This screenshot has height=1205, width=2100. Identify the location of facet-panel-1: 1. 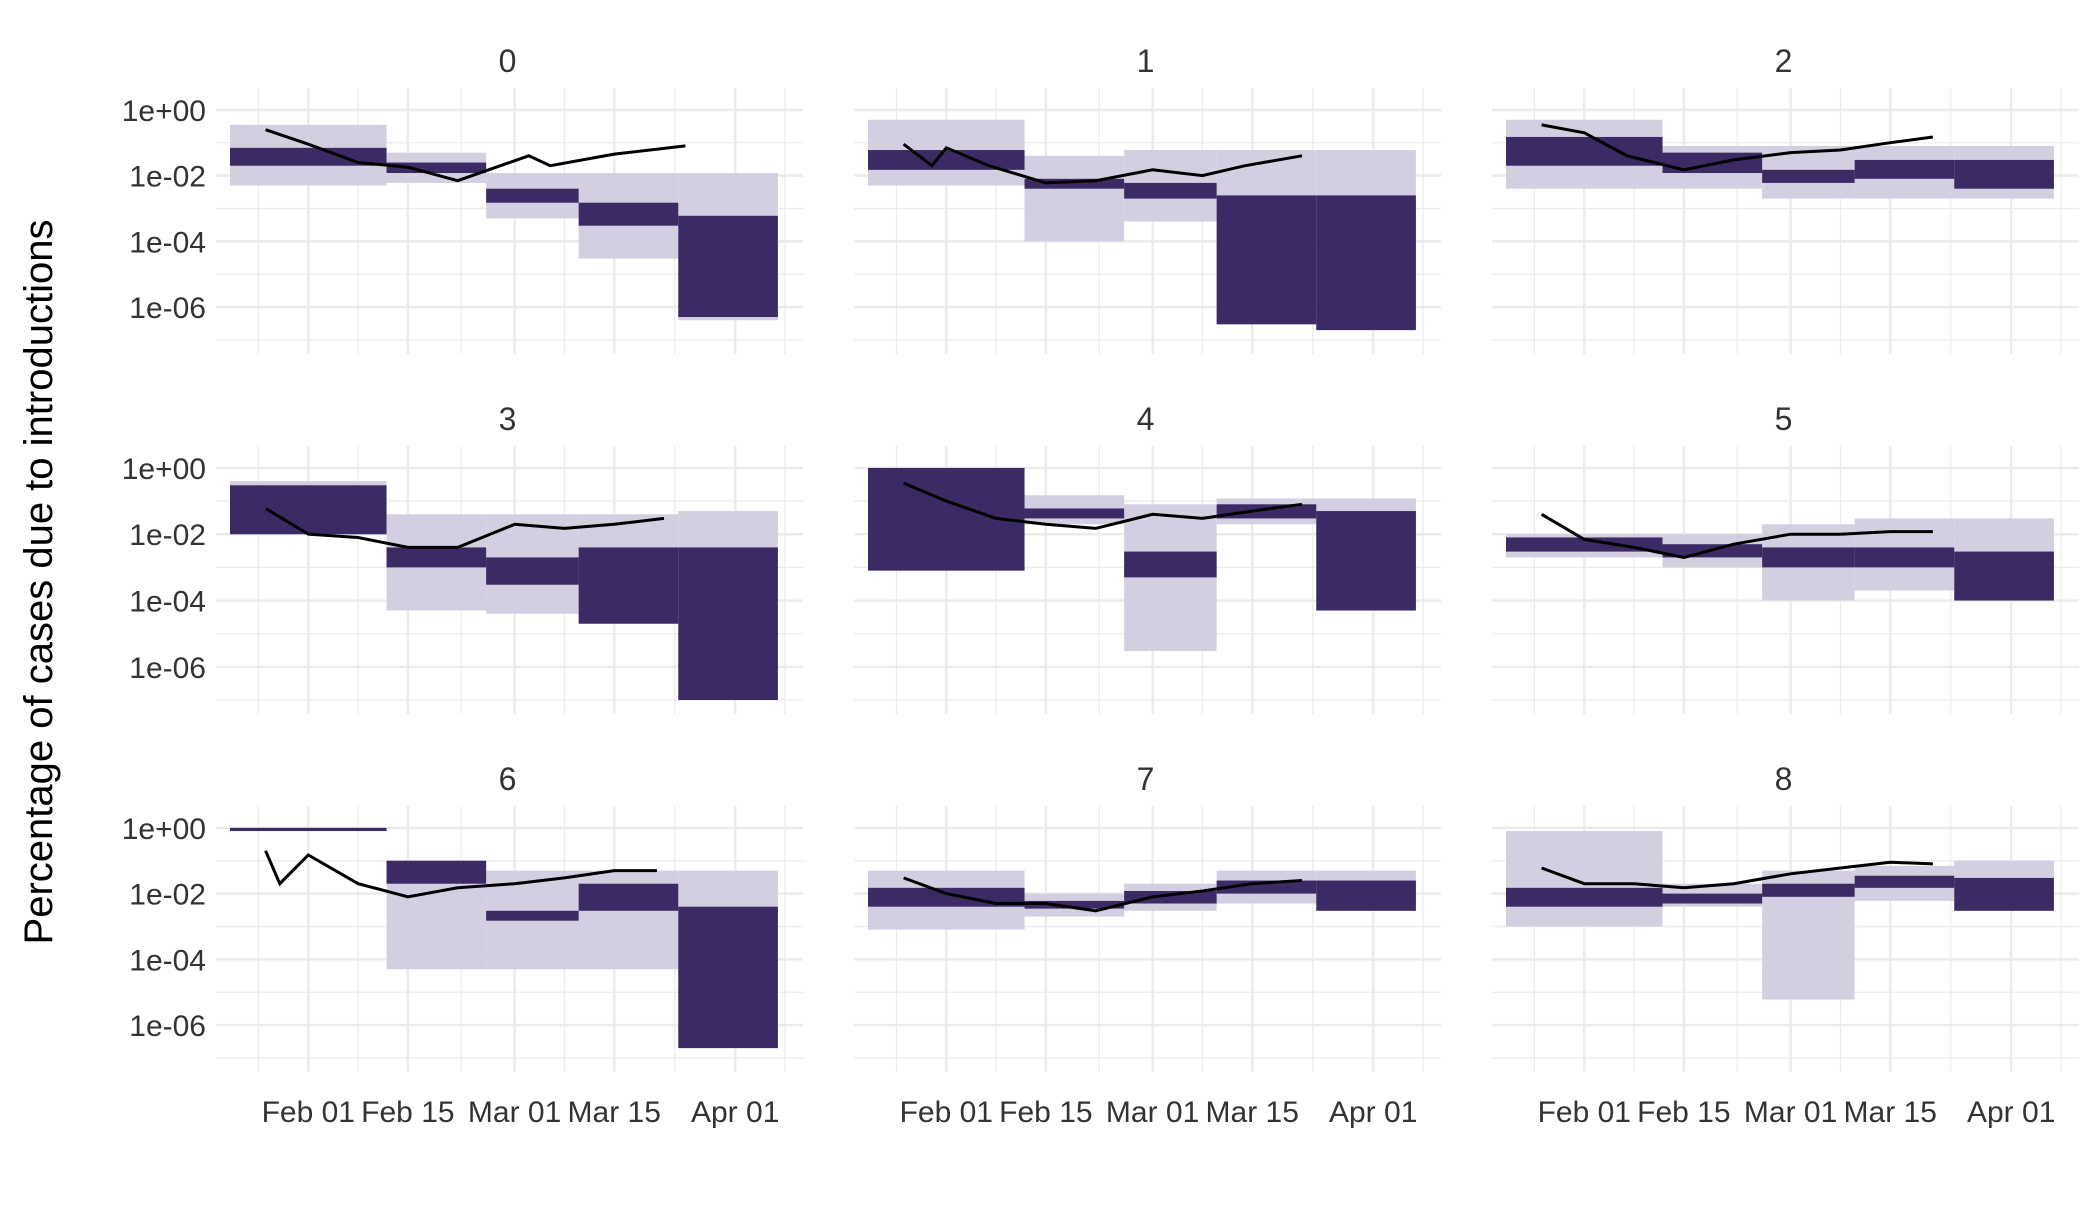
(1147, 198).